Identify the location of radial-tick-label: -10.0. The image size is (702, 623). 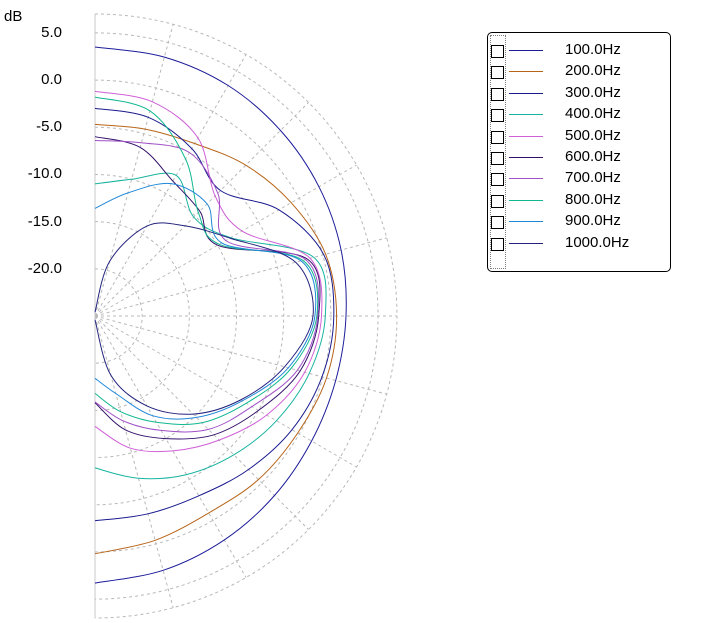
(44, 174).